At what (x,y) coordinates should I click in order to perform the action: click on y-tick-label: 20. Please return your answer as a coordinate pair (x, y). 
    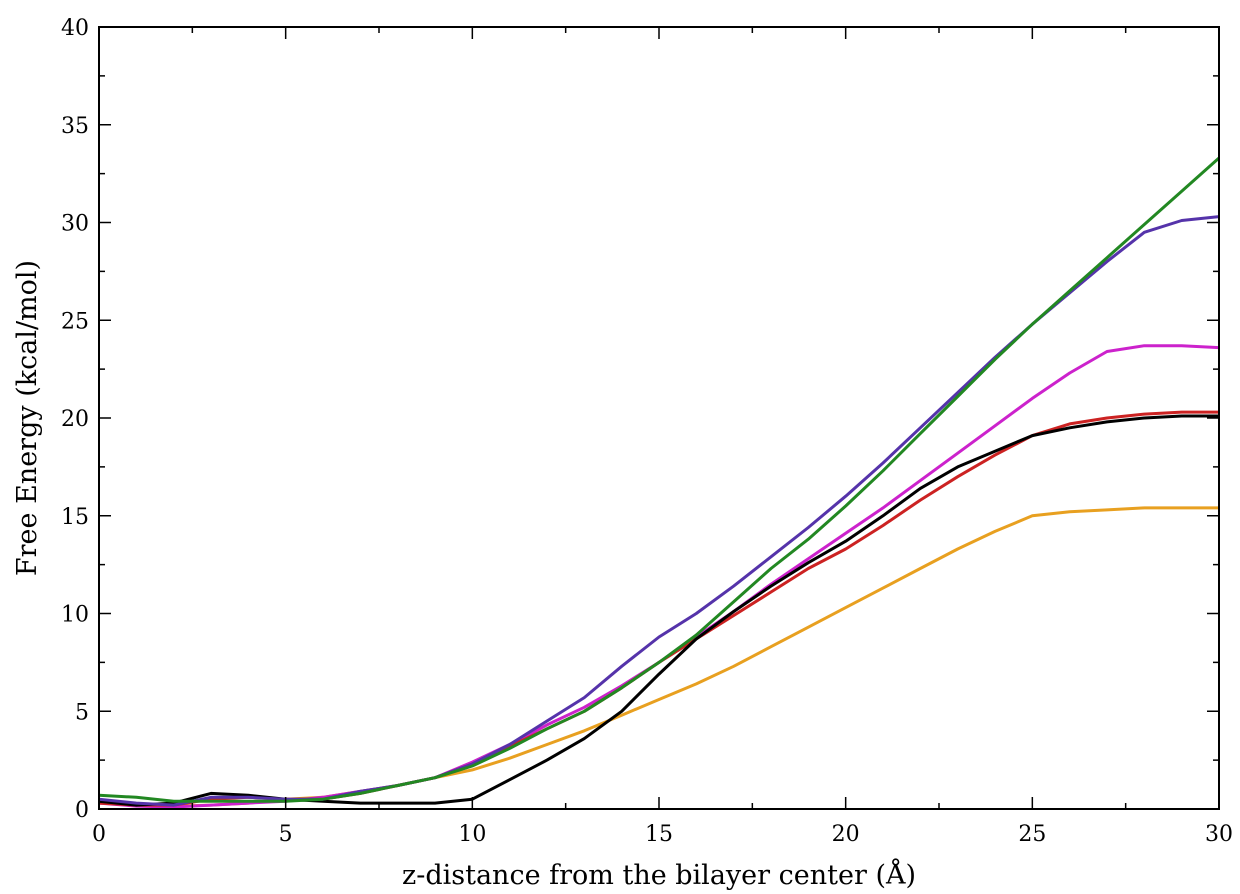
    Looking at the image, I should click on (75, 419).